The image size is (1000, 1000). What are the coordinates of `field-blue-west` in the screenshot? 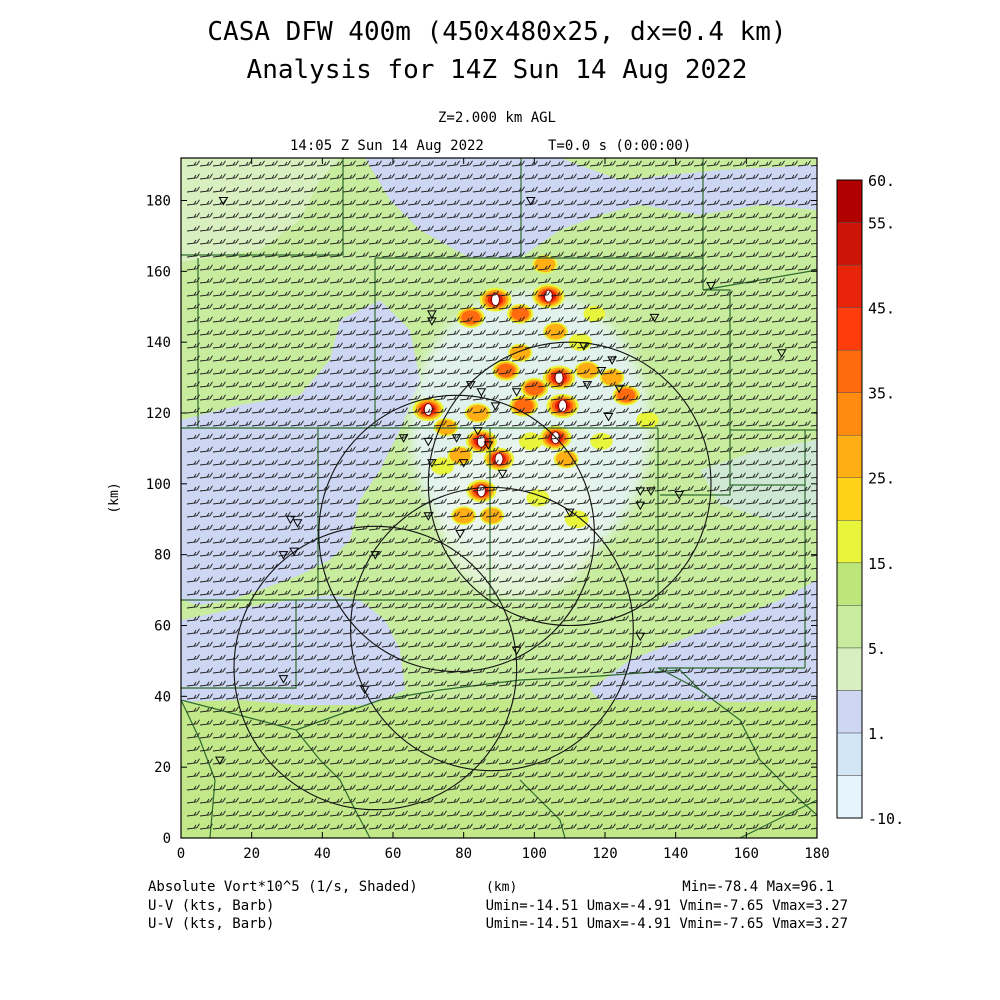 It's located at (300, 452).